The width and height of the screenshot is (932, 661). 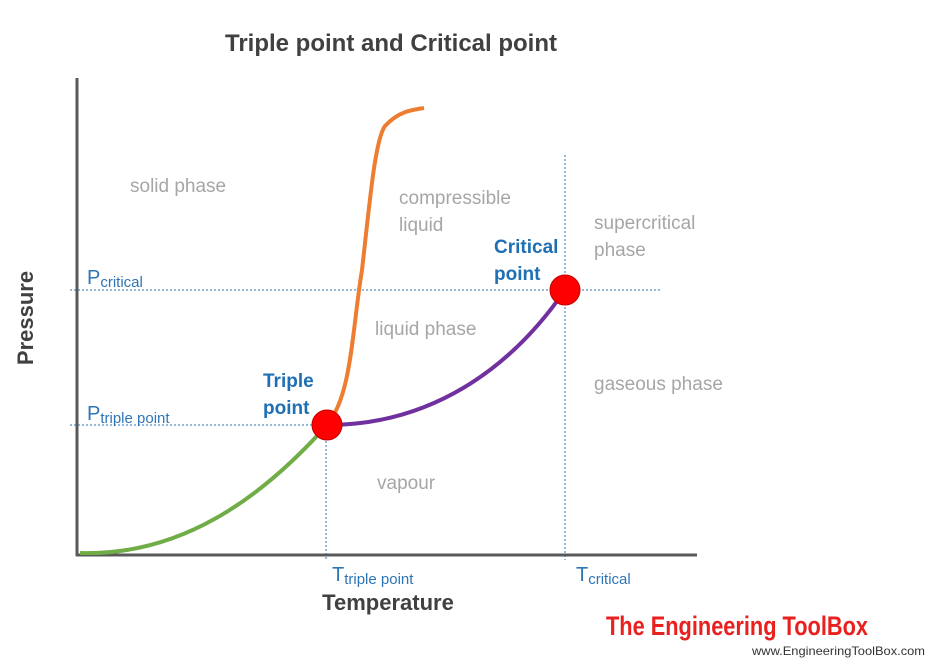 What do you see at coordinates (603, 576) in the screenshot?
I see `t-critical-label: Tcritical` at bounding box center [603, 576].